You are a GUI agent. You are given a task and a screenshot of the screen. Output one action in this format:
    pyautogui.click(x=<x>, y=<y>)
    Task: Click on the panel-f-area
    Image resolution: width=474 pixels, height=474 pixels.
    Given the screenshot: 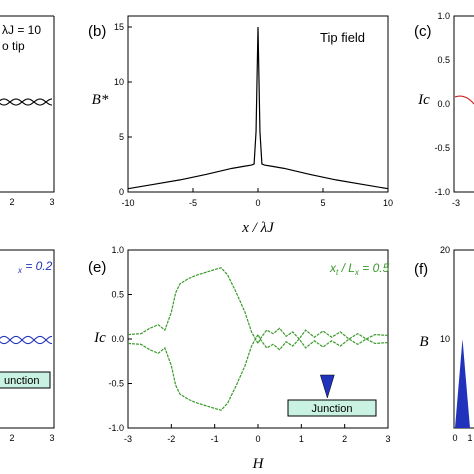 What is the action you would take?
    pyautogui.click(x=462, y=383)
    